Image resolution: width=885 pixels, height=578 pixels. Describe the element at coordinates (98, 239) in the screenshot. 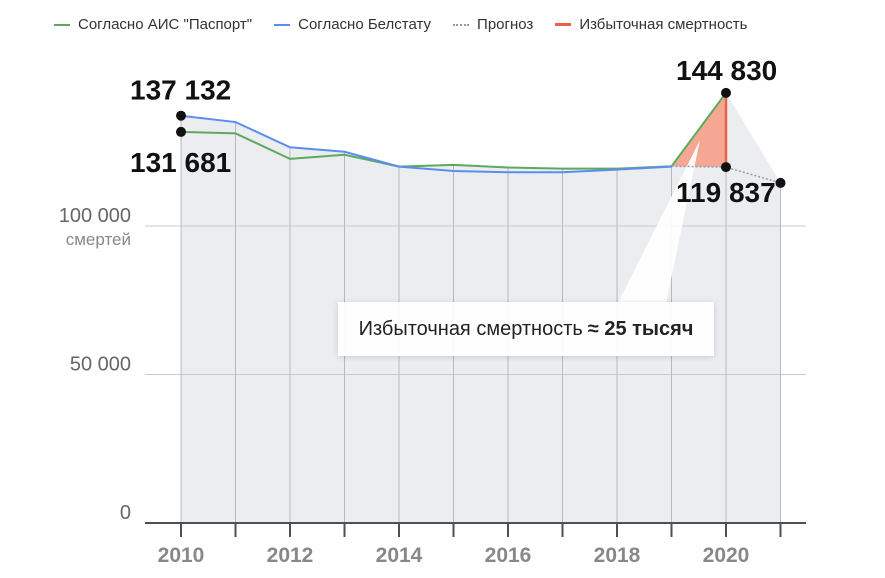

I see `y-unit-label: смертей` at that location.